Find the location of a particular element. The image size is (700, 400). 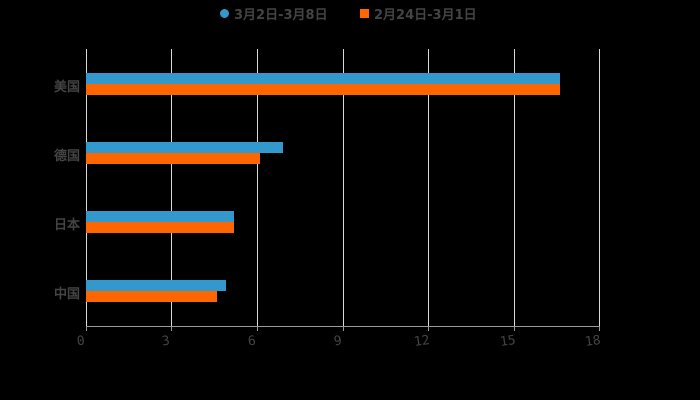

circle-marker-icon is located at coordinates (224, 13).